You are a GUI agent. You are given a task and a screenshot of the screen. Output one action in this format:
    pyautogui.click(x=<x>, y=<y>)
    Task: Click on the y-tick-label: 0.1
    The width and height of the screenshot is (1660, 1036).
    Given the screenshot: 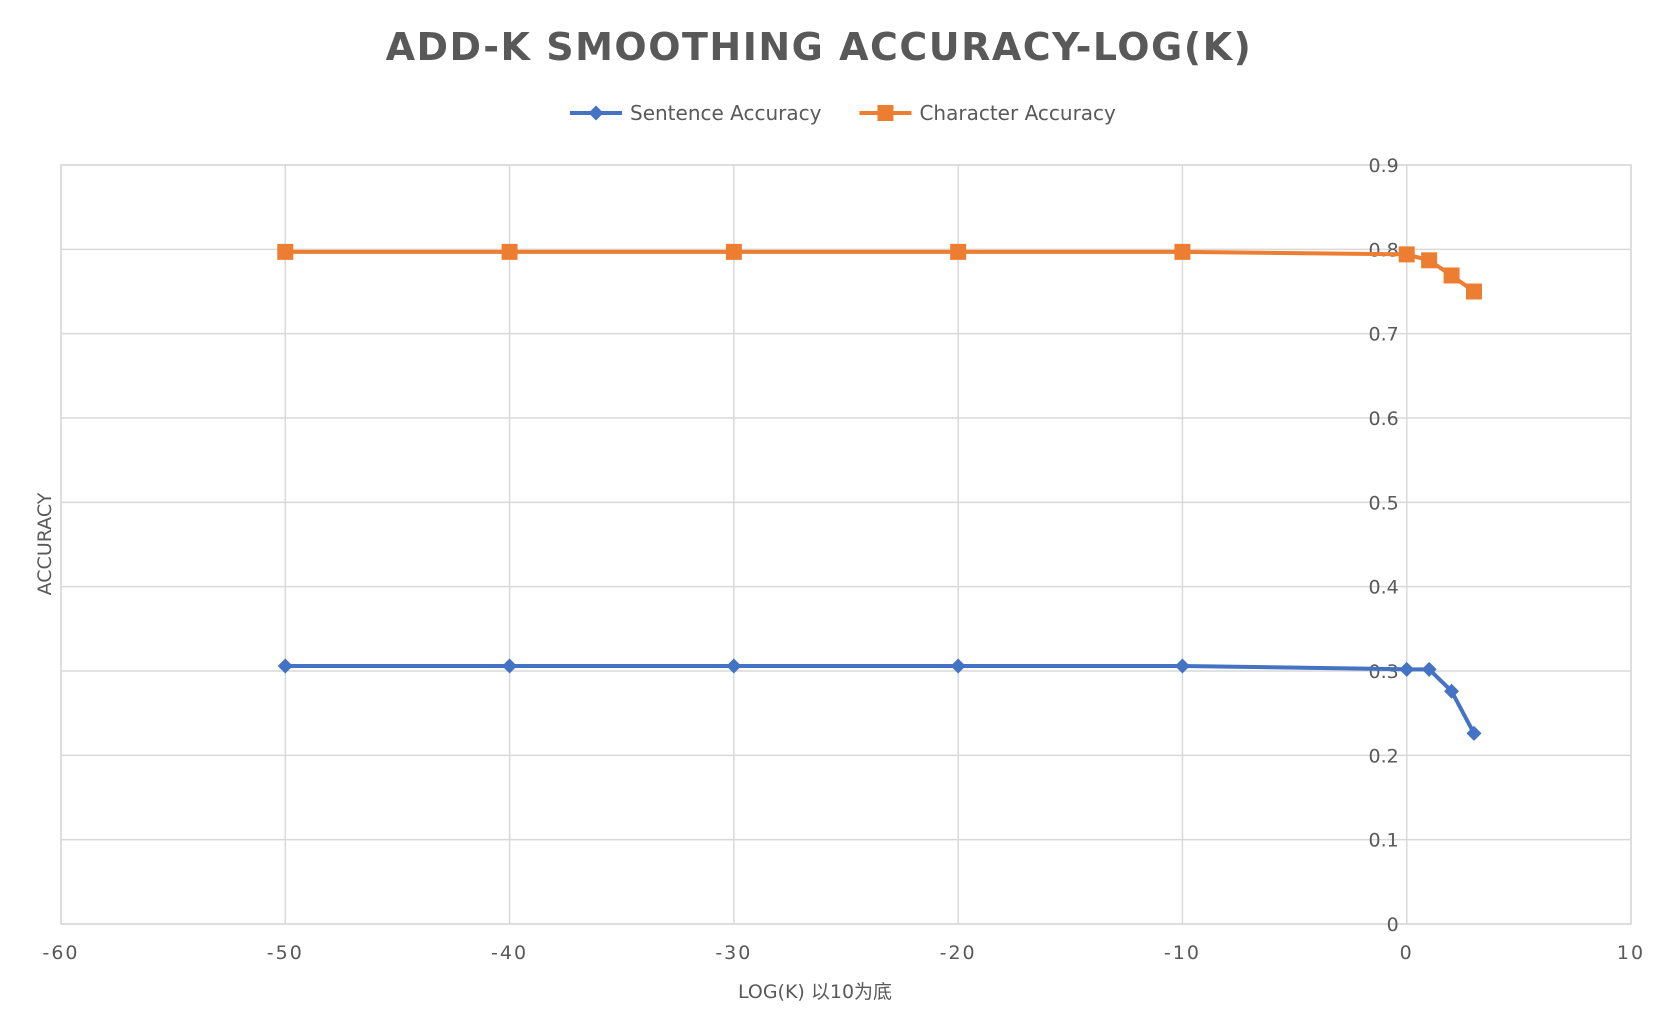 What is the action you would take?
    pyautogui.click(x=1383, y=841)
    